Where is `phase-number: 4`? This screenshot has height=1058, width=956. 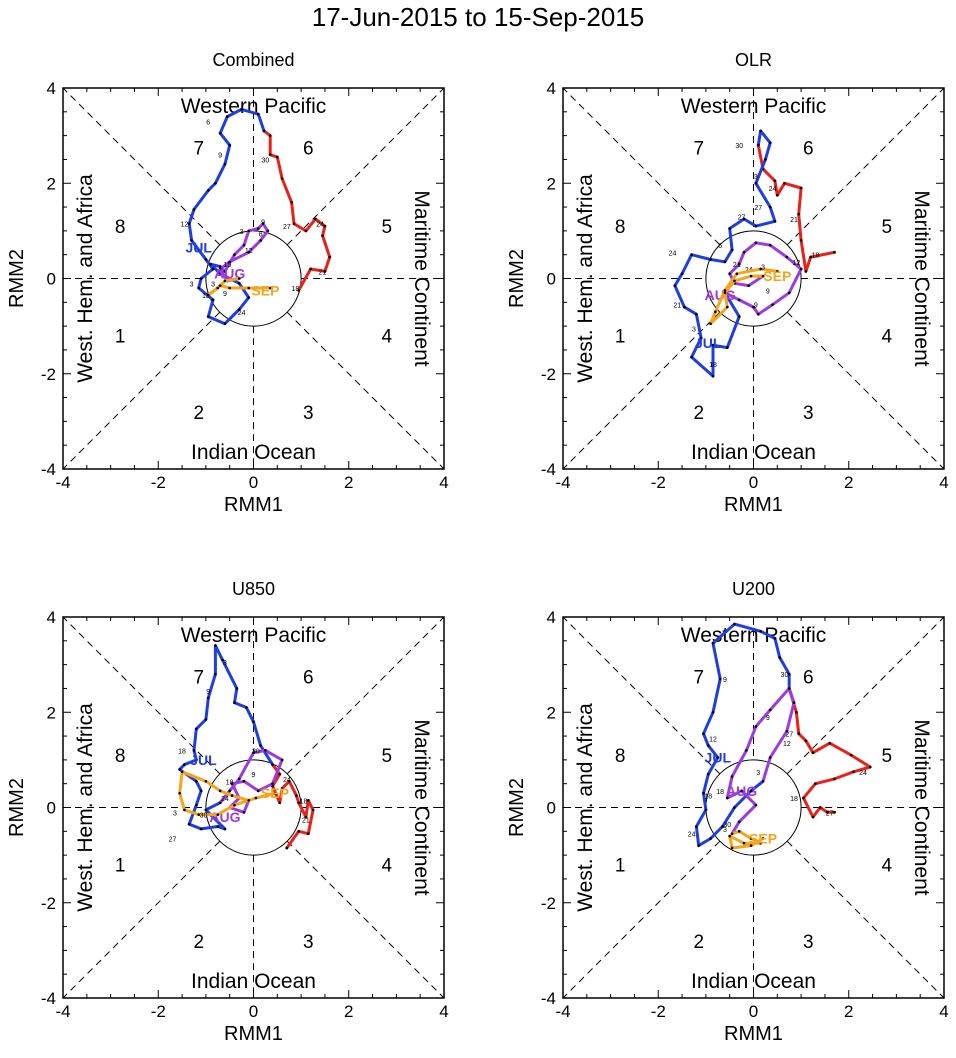
phase-number: 4 is located at coordinates (387, 337).